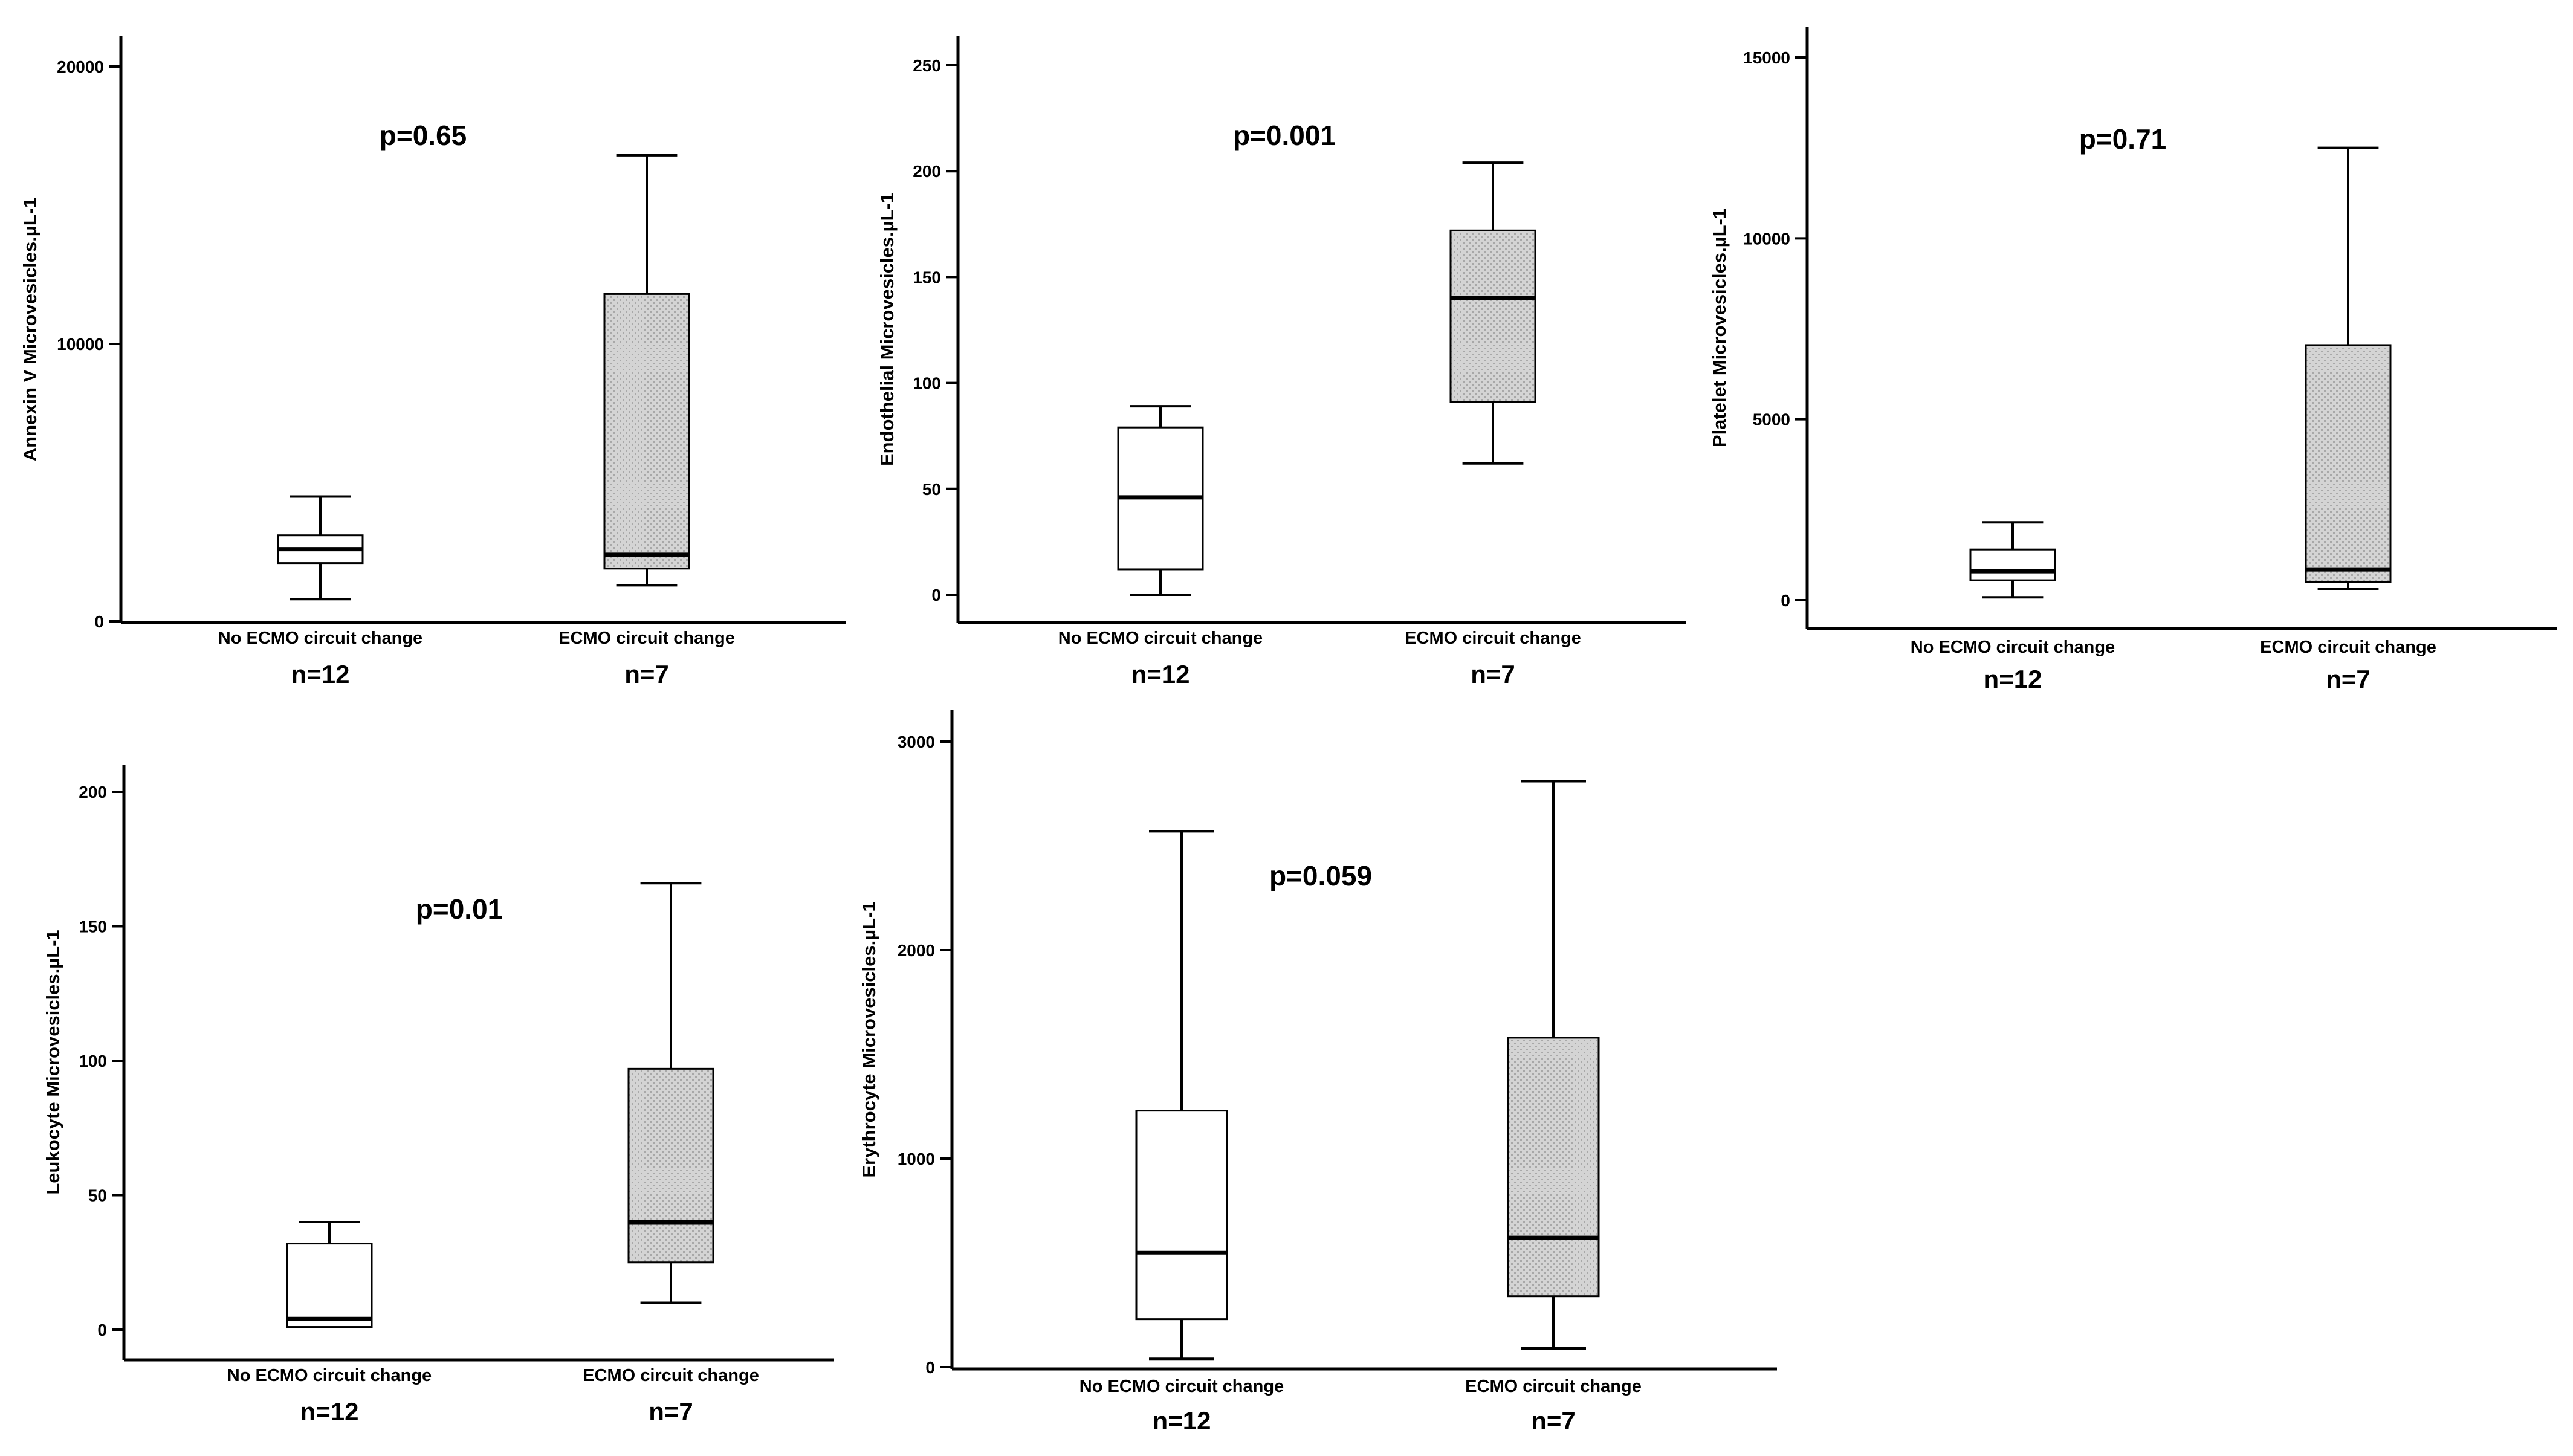 The width and height of the screenshot is (2573, 1456). I want to click on p-value-label: p=0.01, so click(459, 909).